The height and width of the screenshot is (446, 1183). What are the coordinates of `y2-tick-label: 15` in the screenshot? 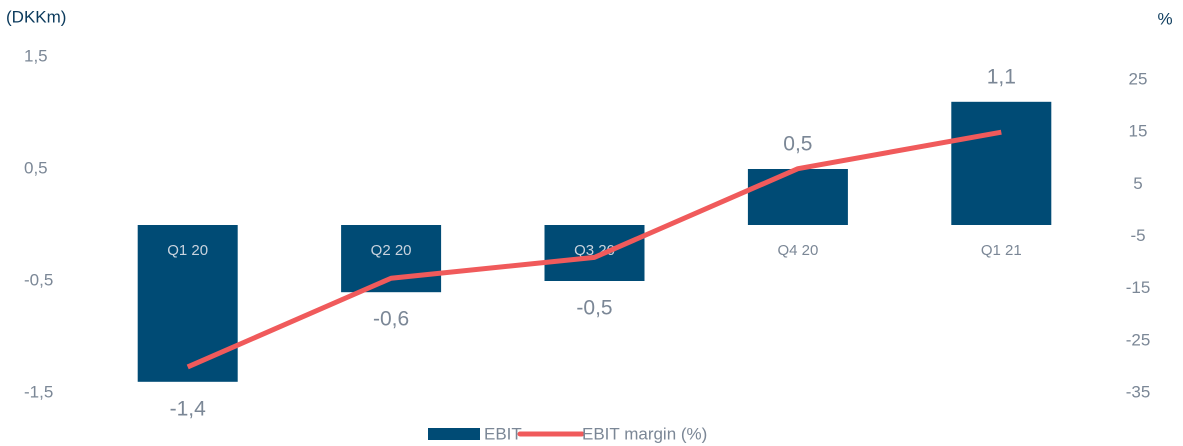 It's located at (1138, 131).